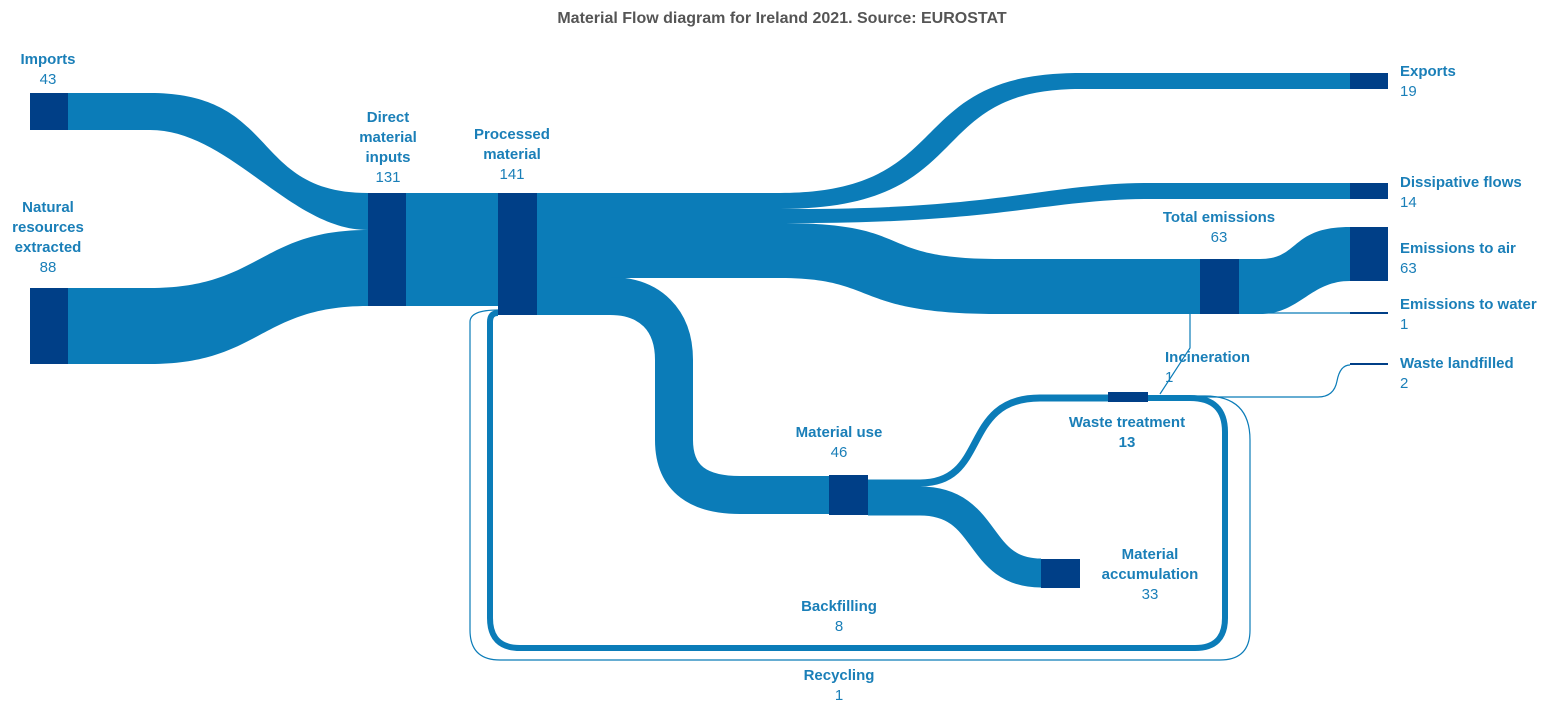 This screenshot has height=706, width=1564. What do you see at coordinates (1404, 383) in the screenshot?
I see `value: 2` at bounding box center [1404, 383].